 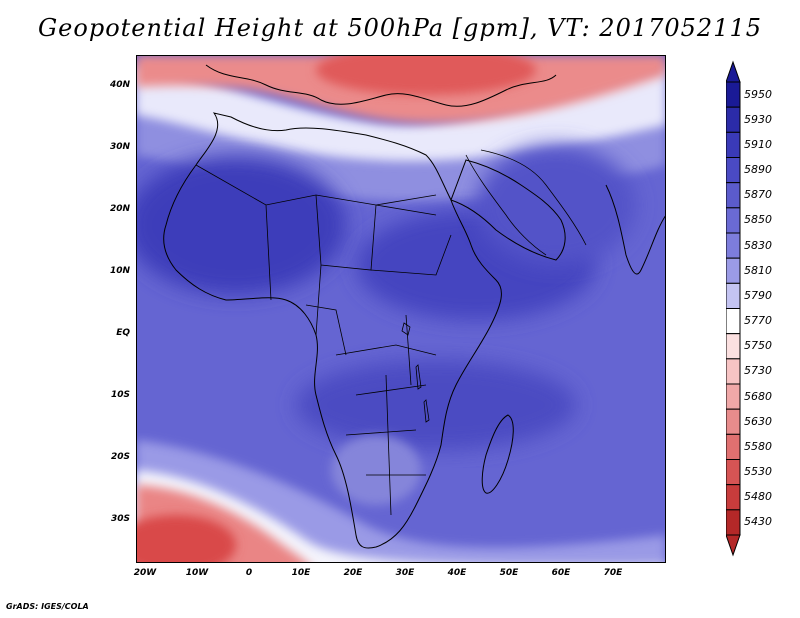 What do you see at coordinates (119, 85) in the screenshot?
I see `lat-label-40n: 40N` at bounding box center [119, 85].